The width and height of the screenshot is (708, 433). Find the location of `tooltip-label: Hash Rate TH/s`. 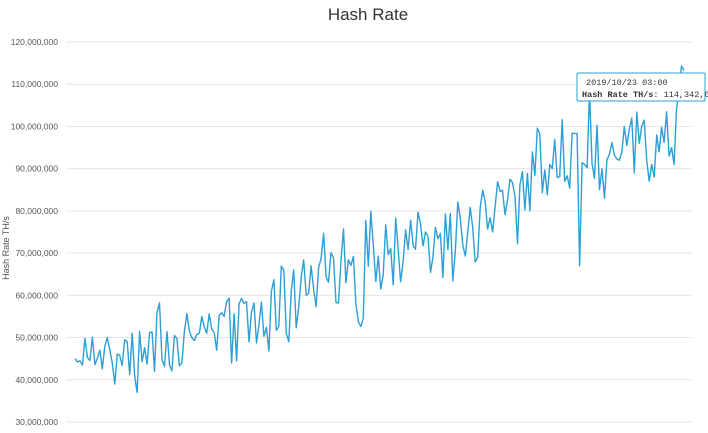

tooltip-label: Hash Rate TH/s is located at coordinates (617, 95).